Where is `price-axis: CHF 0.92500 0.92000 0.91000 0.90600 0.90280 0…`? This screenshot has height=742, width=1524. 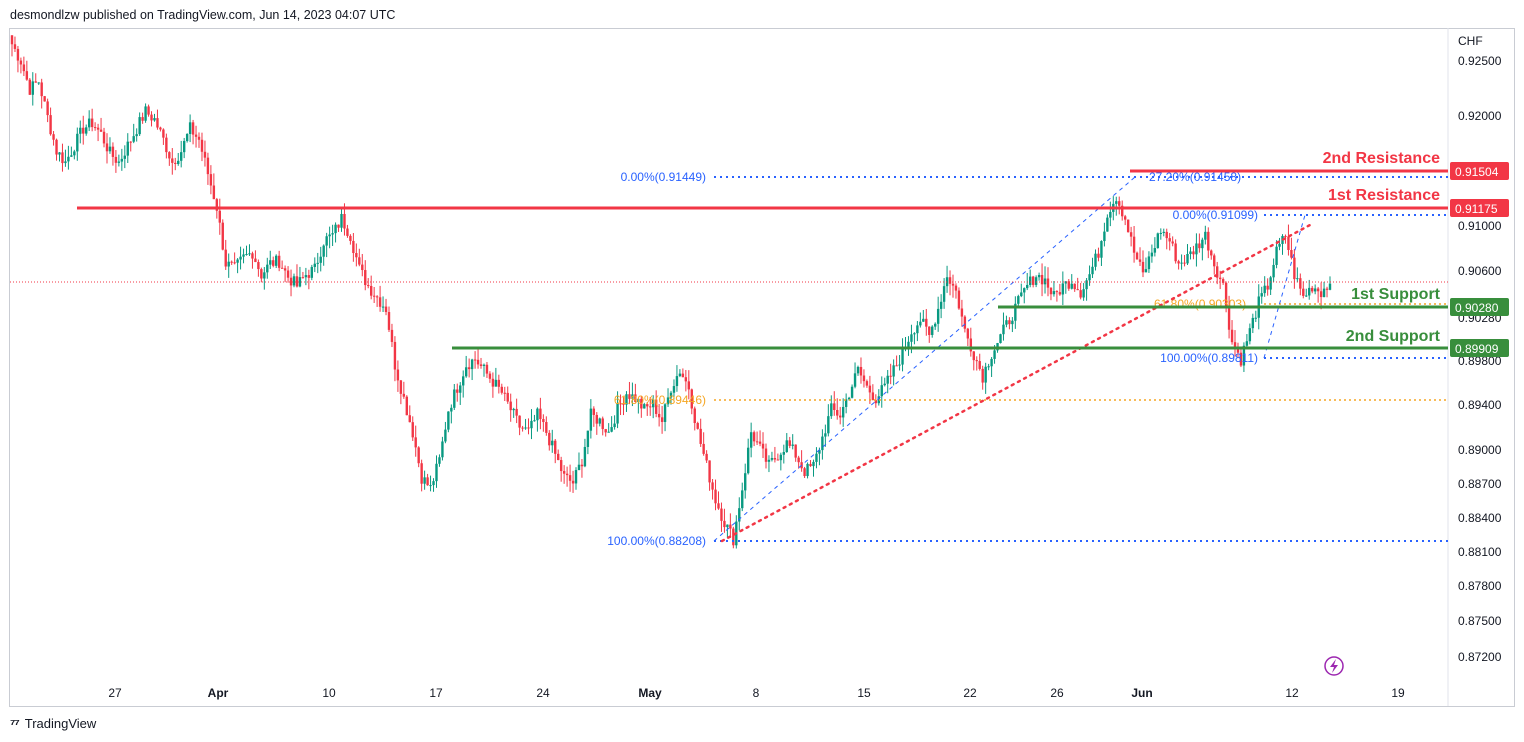
price-axis: CHF 0.92500 0.92000 0.91000 0.90600 0.90280 0… is located at coordinates (1480, 349).